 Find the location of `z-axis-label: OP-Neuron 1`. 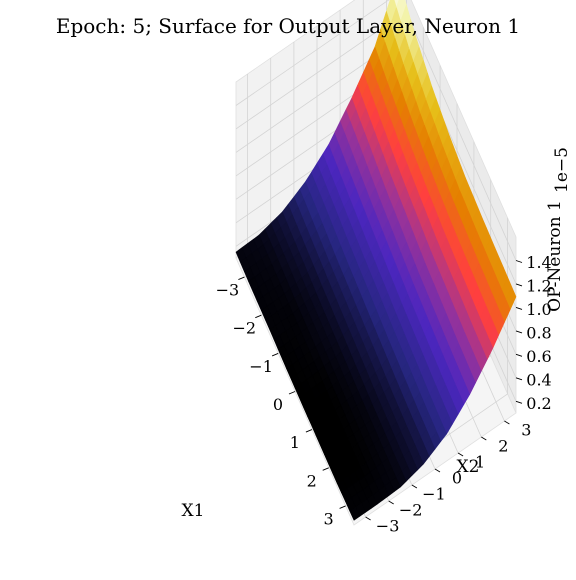

z-axis-label: OP-Neuron 1 is located at coordinates (555, 256).